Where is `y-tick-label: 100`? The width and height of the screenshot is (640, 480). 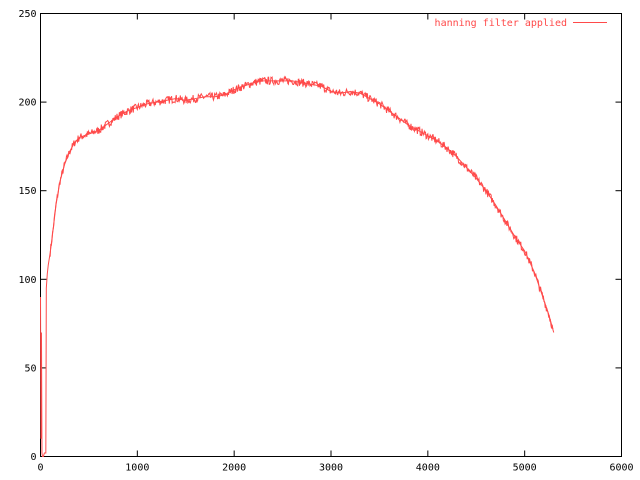 y-tick-label: 100 is located at coordinates (27, 280).